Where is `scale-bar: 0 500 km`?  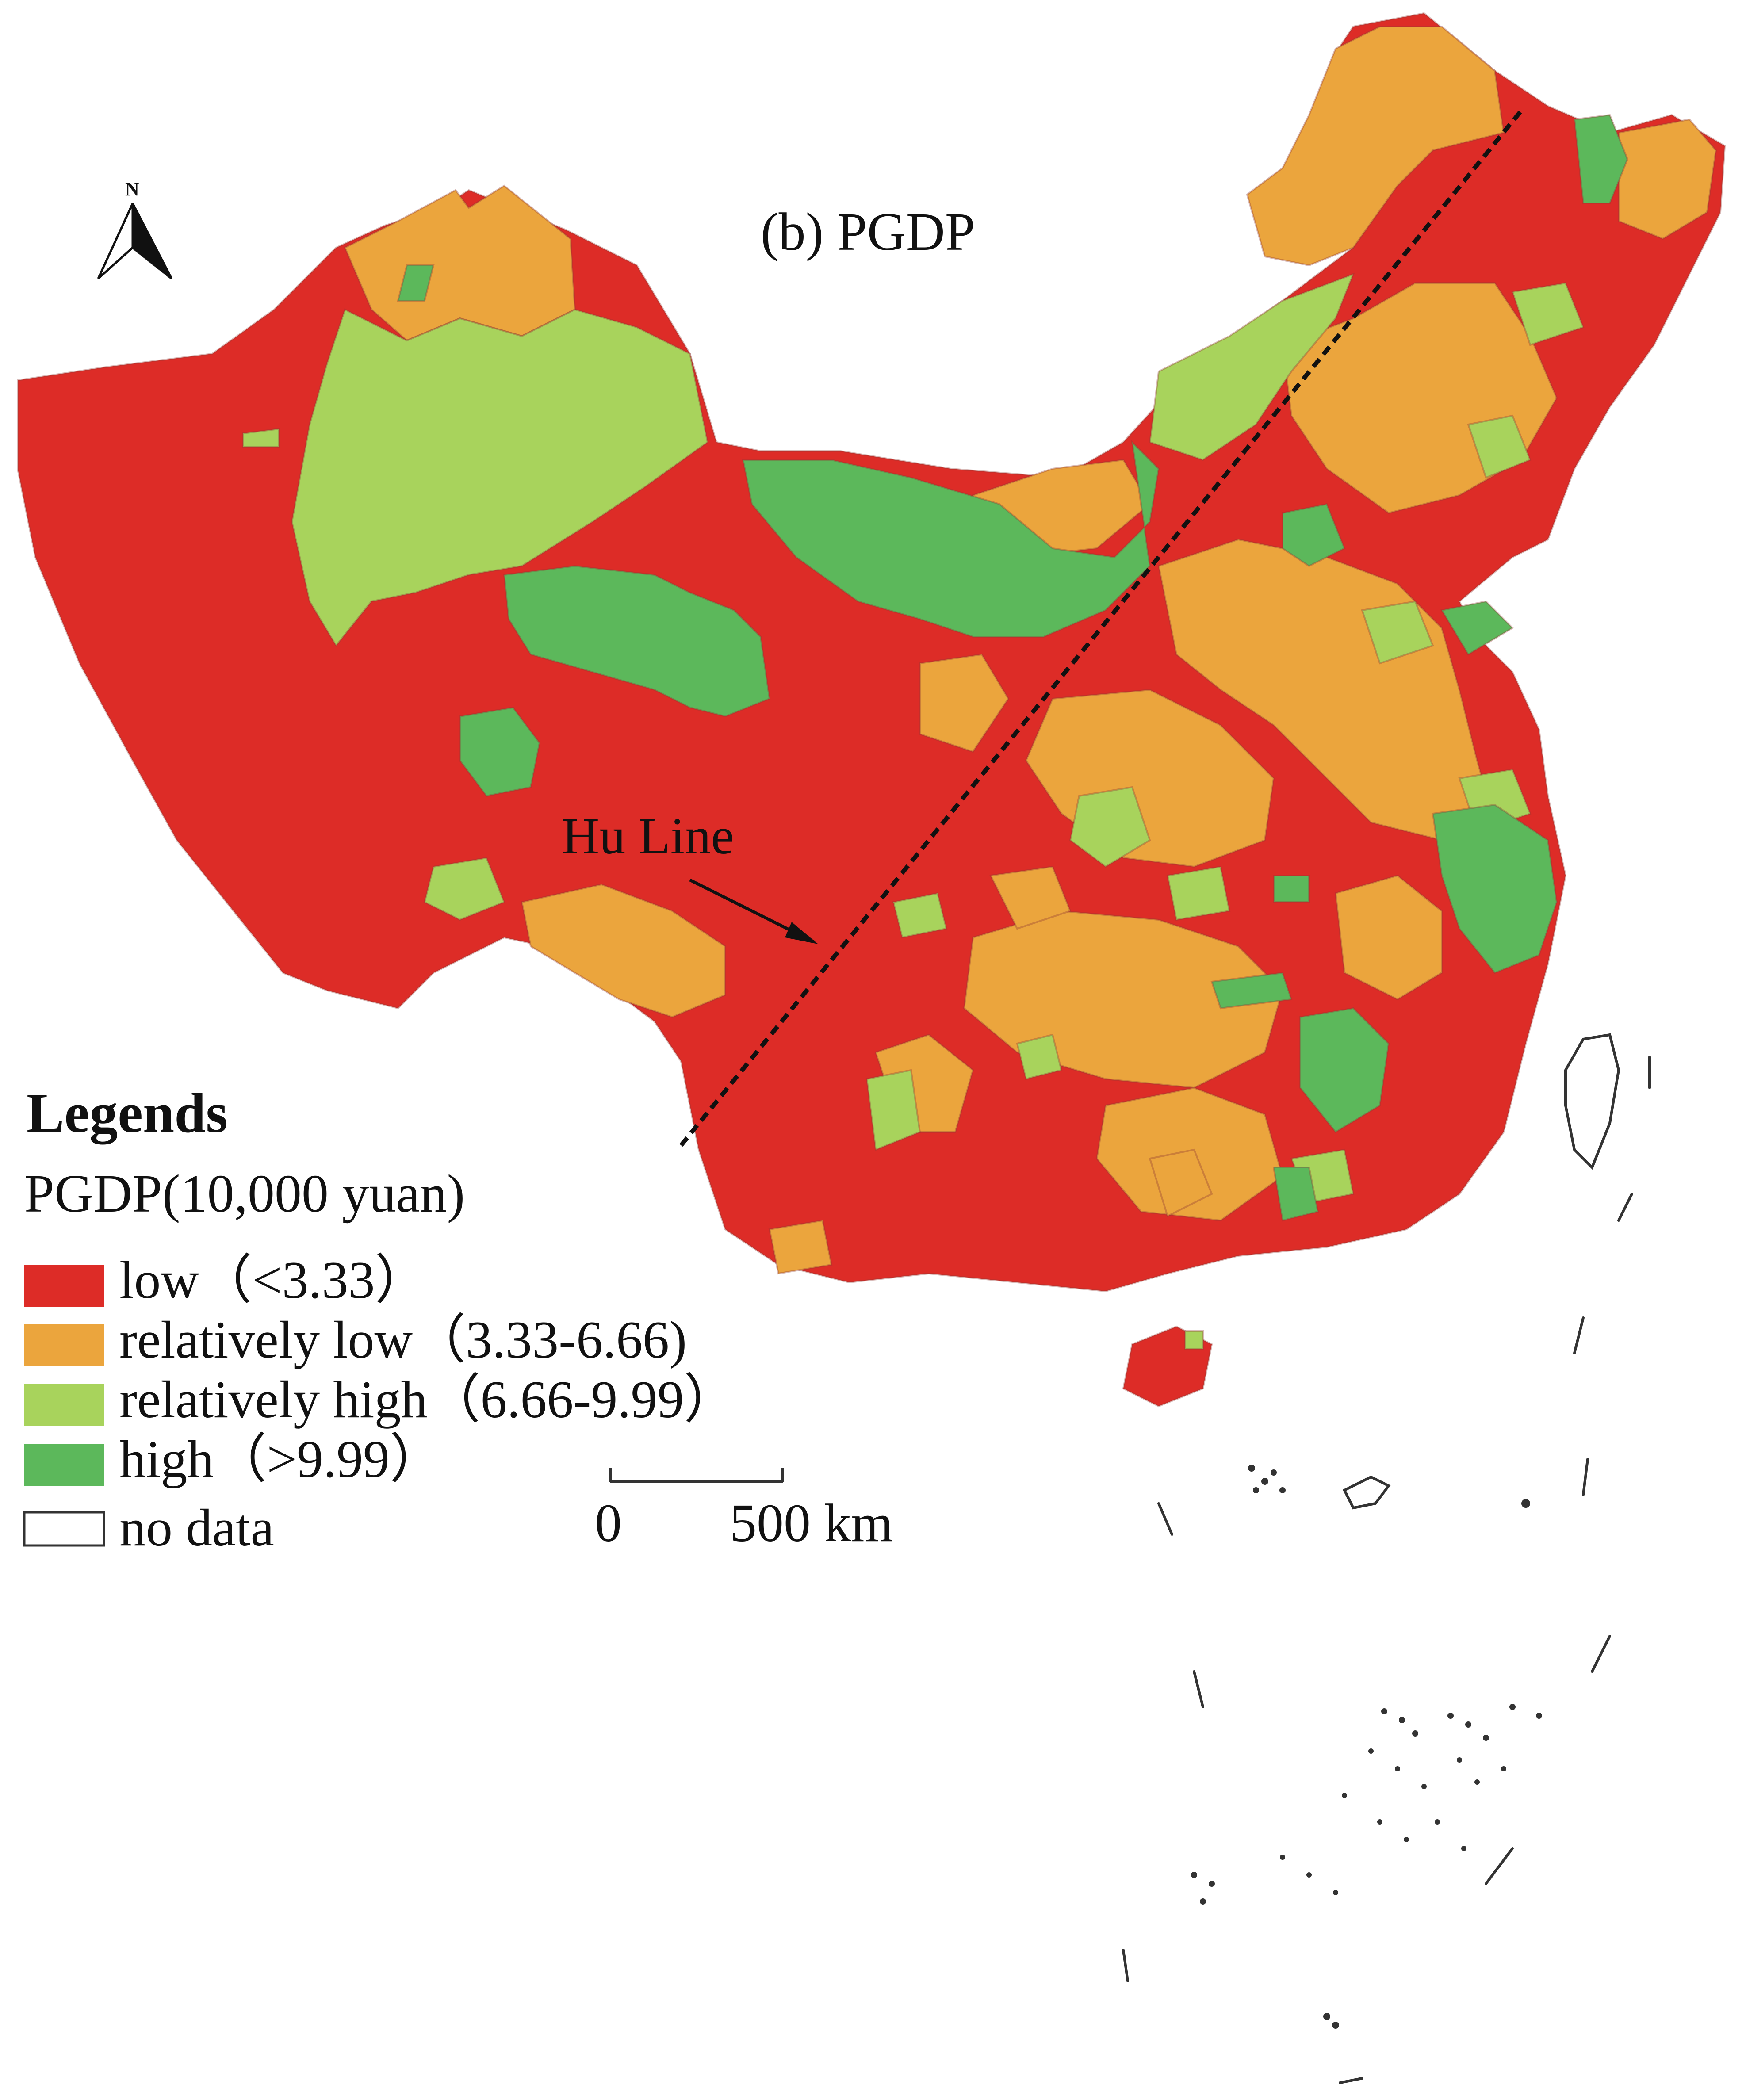
scale-bar: 0 500 km is located at coordinates (744, 1511).